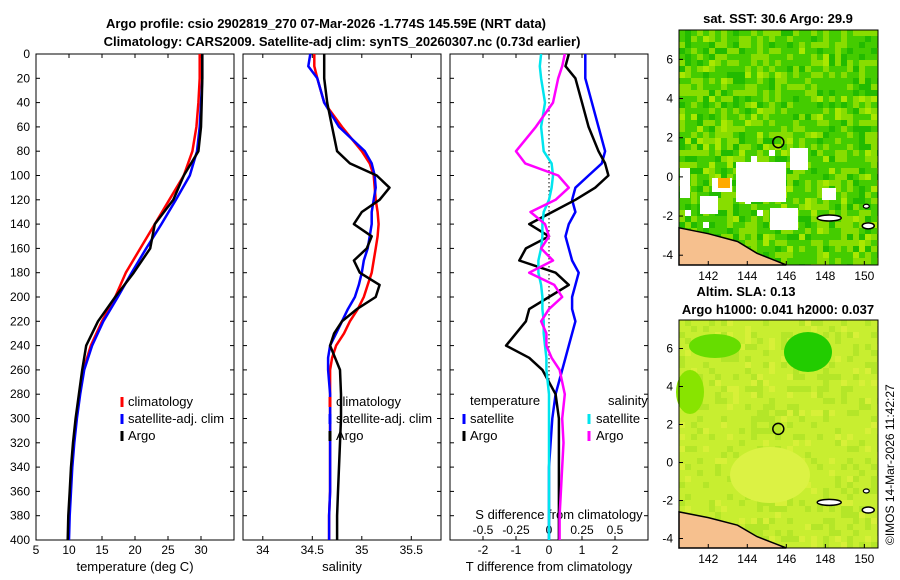  Describe the element at coordinates (868, 226) in the screenshot. I see `island` at that location.